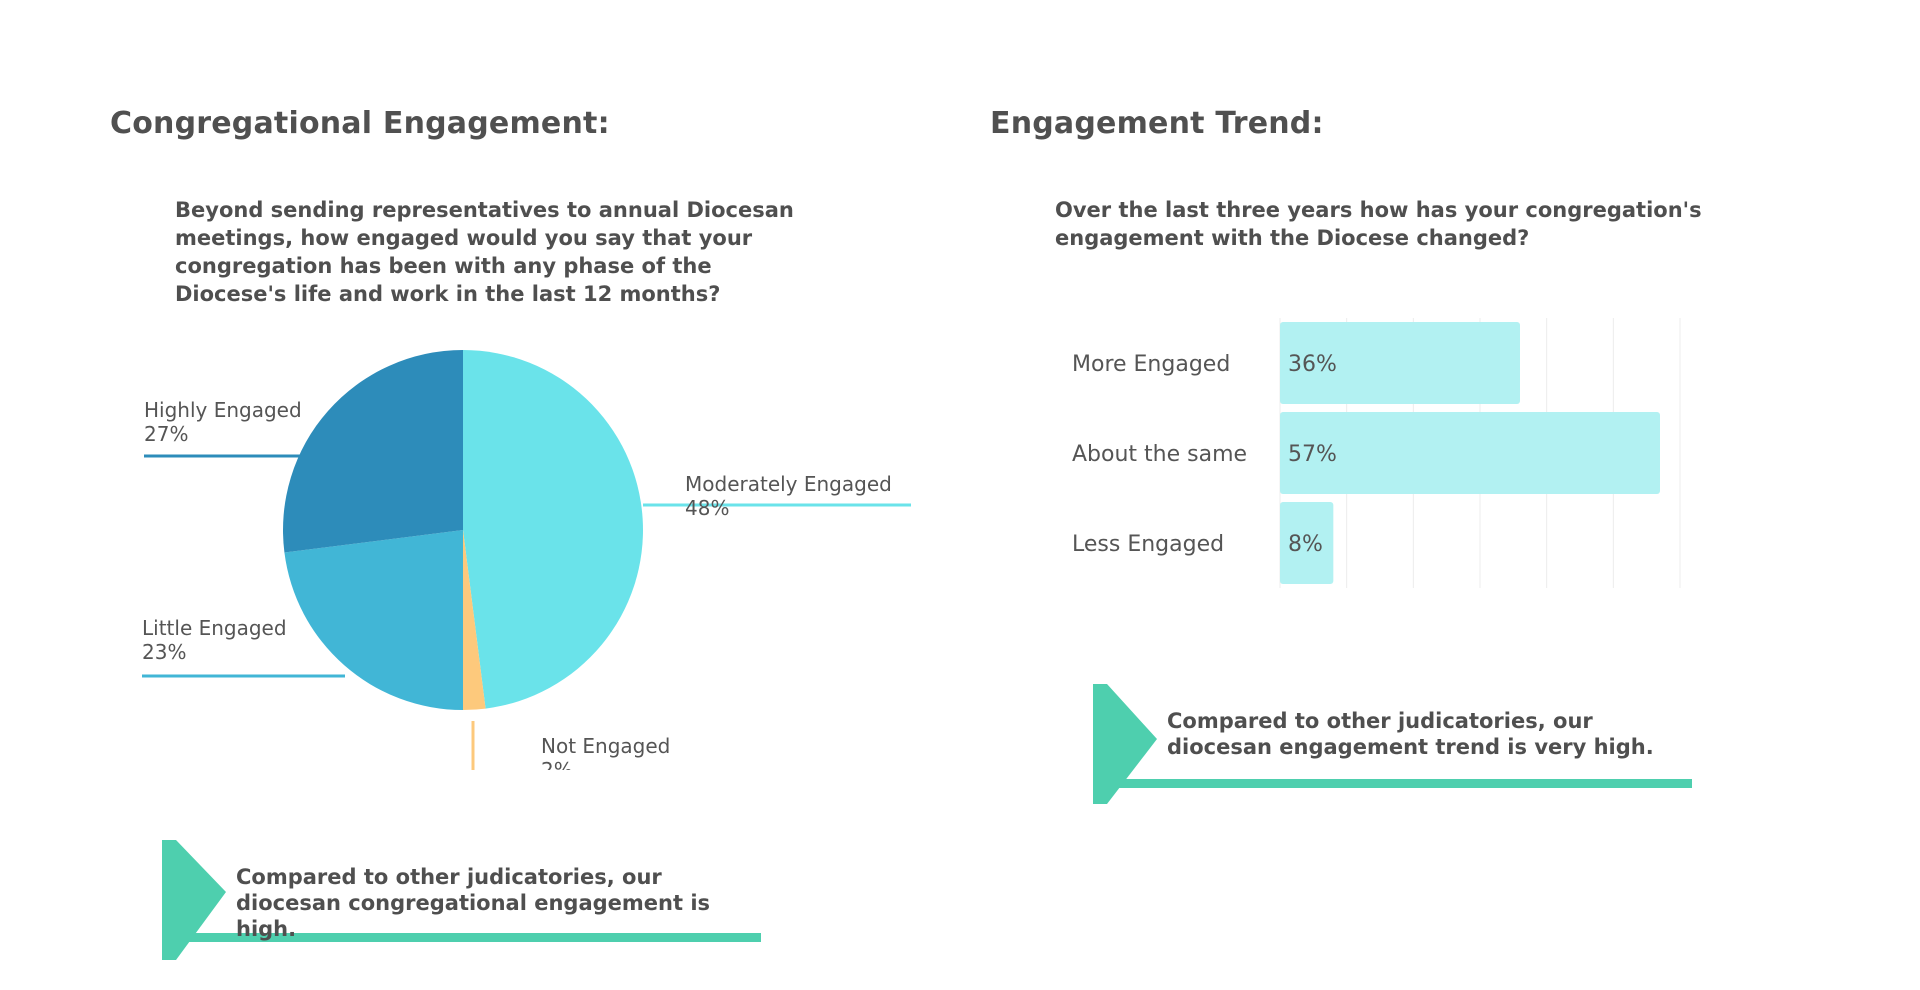  What do you see at coordinates (1400, 363) in the screenshot?
I see `bar-more-engaged` at bounding box center [1400, 363].